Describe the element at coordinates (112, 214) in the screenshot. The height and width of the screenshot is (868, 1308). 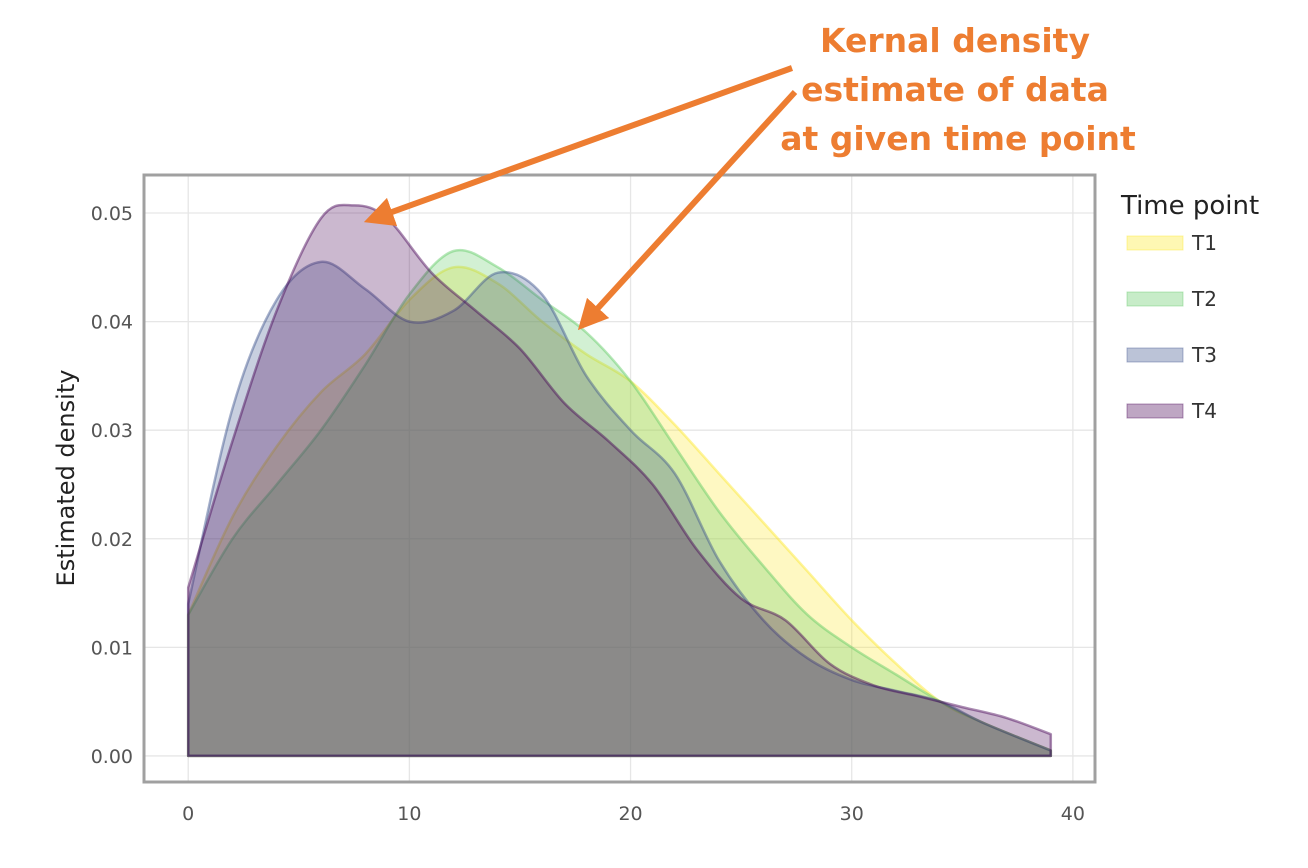
I see `y-tick-label: 0.05` at that location.